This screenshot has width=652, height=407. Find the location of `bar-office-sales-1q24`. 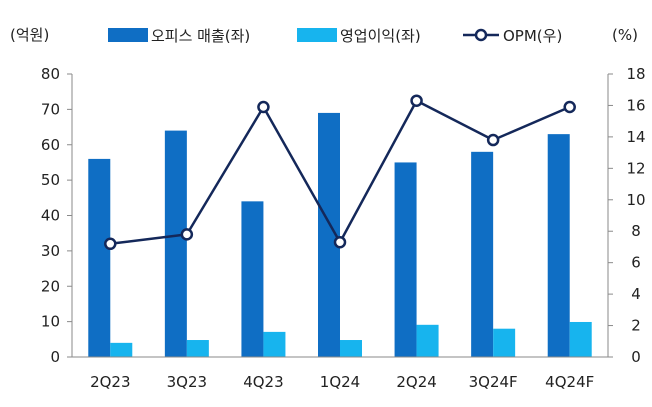

bar-office-sales-1q24 is located at coordinates (329, 234).